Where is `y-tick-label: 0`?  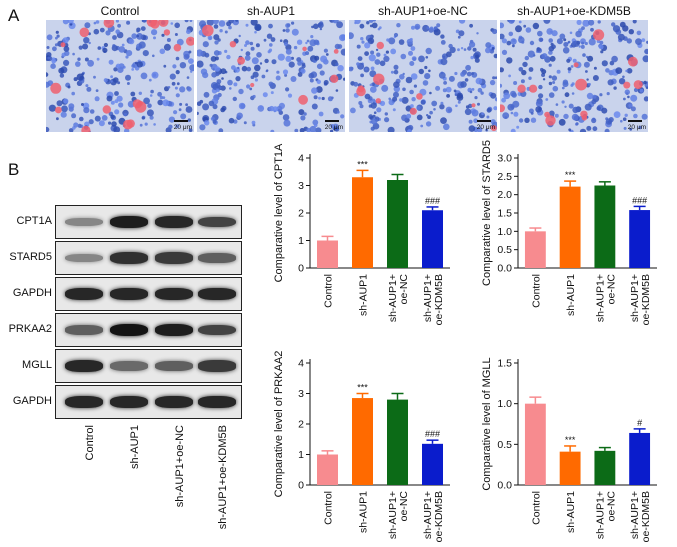 y-tick-label: 0 is located at coordinates (301, 486).